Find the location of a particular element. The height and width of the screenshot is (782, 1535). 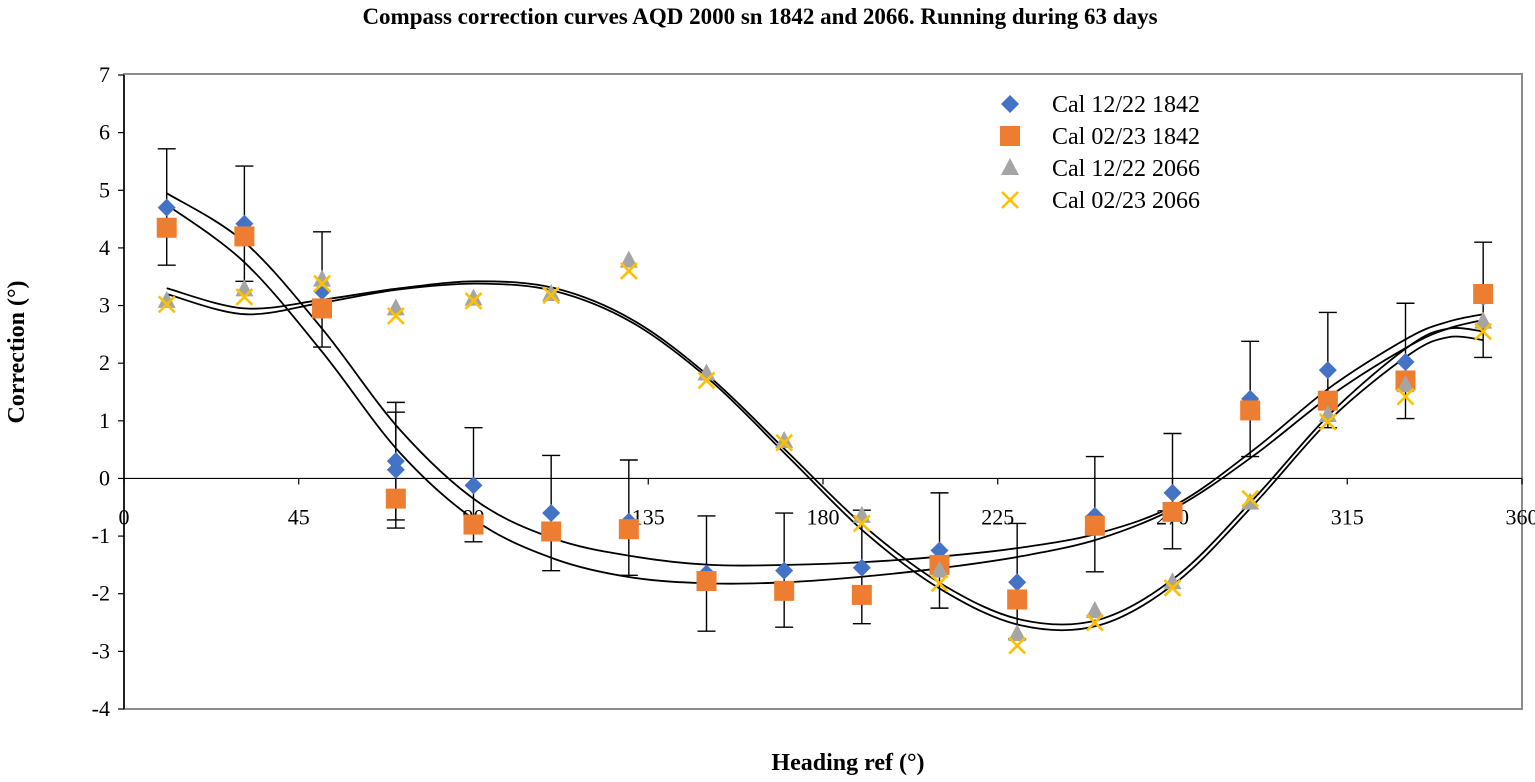

x-tick-label: 45 is located at coordinates (299, 516).